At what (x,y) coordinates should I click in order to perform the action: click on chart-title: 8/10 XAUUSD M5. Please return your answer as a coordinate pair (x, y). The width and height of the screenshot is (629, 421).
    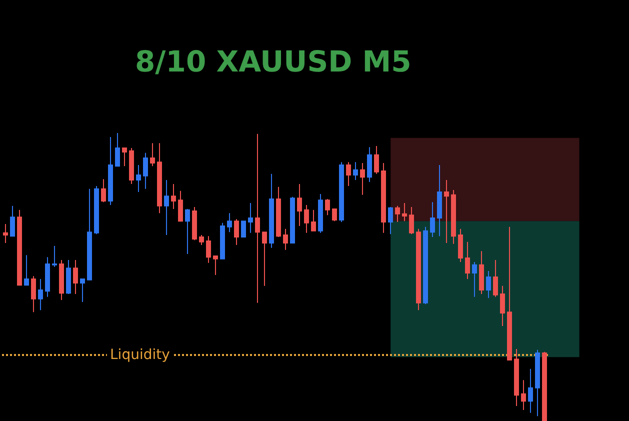
    Looking at the image, I should click on (273, 61).